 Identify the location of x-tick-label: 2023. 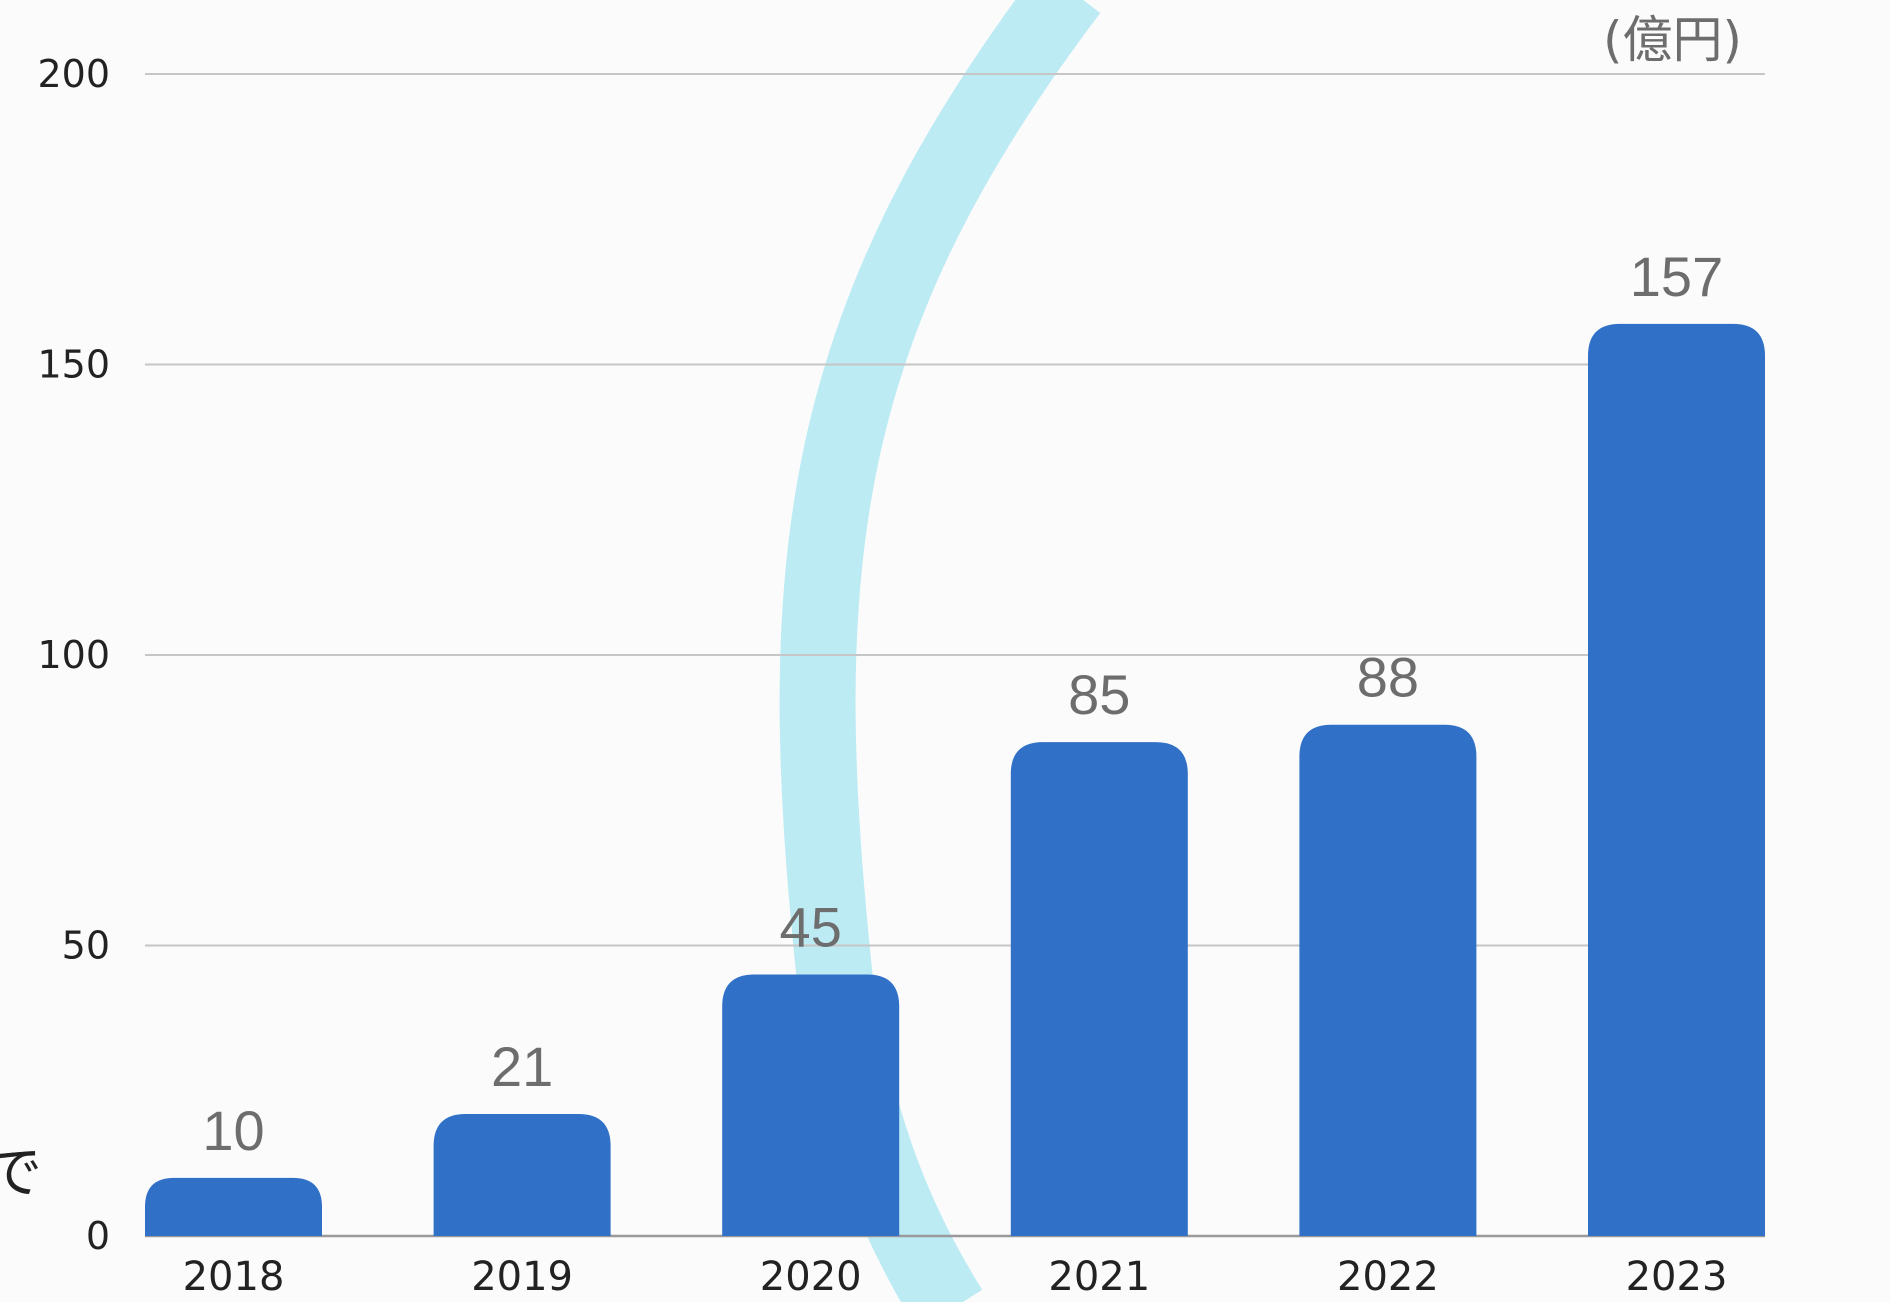
(1677, 1277).